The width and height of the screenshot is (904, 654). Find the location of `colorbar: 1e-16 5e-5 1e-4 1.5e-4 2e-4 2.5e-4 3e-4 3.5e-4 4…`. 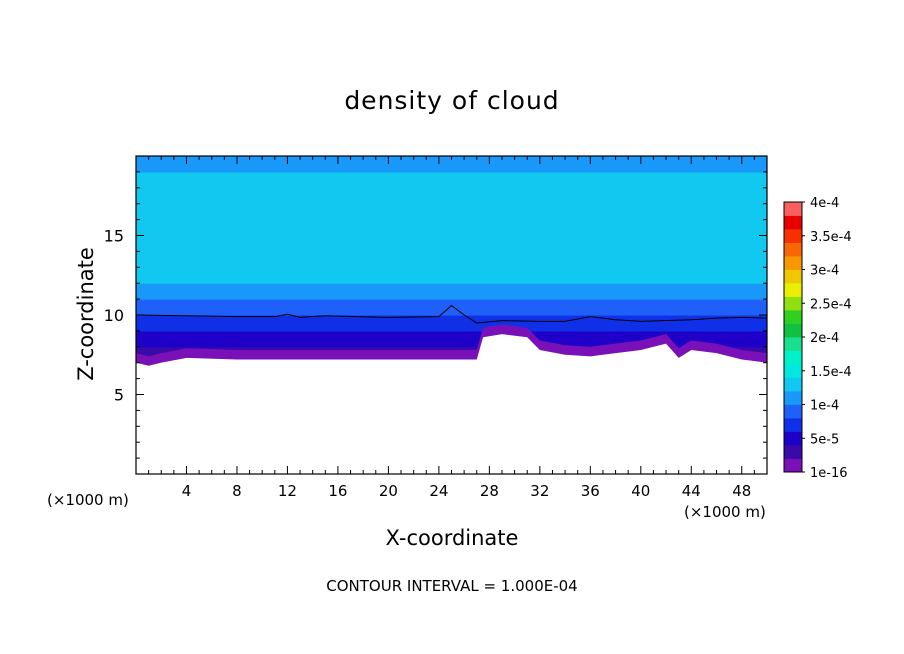

colorbar: 1e-16 5e-5 1e-4 1.5e-4 2e-4 2.5e-4 3e-4 3.5e-4 4… is located at coordinates (817, 338).